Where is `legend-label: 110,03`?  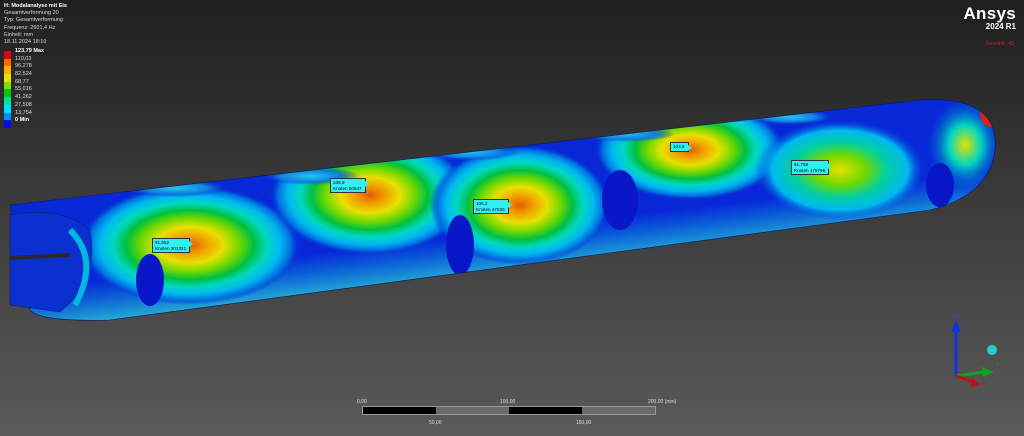 legend-label: 110,03 is located at coordinates (23, 58).